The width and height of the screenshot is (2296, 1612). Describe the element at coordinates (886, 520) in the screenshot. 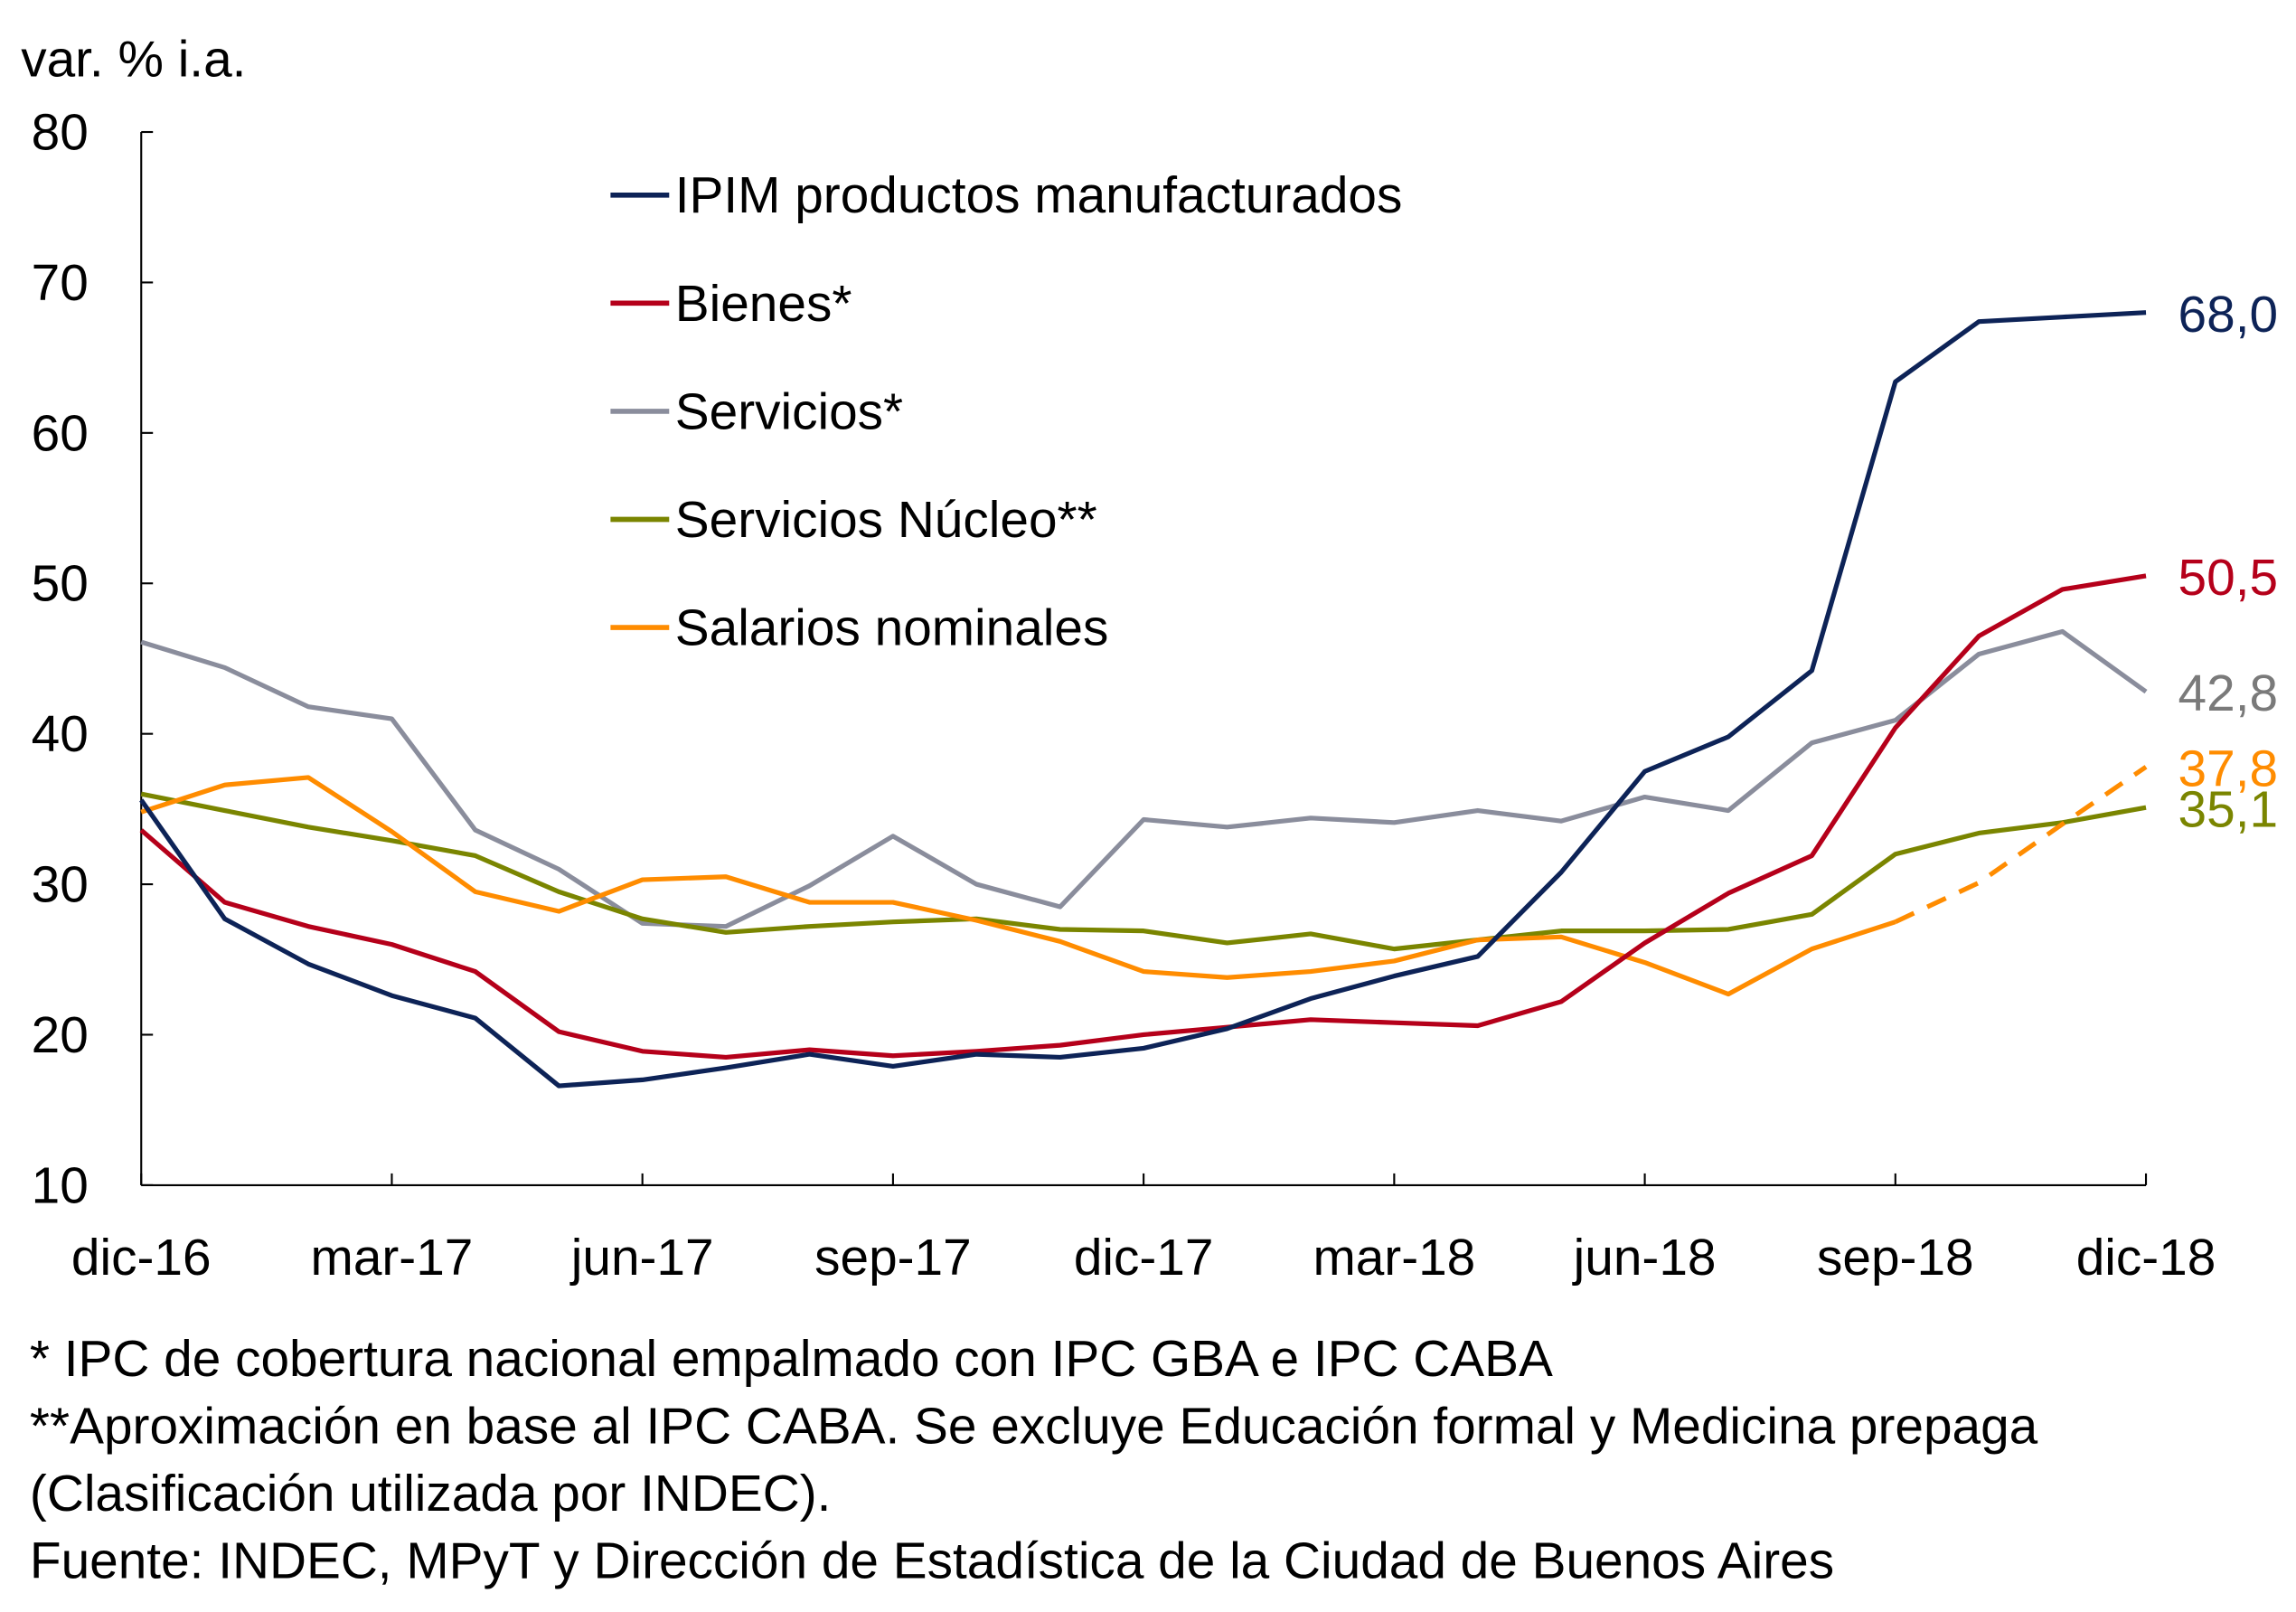

I see `legend-label-3: Servicios Núcleo**` at that location.